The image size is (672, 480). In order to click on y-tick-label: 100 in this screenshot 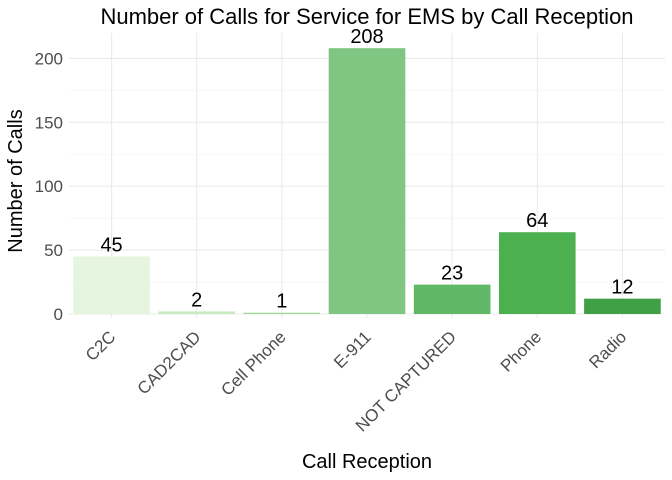, I will do `click(49, 186)`.